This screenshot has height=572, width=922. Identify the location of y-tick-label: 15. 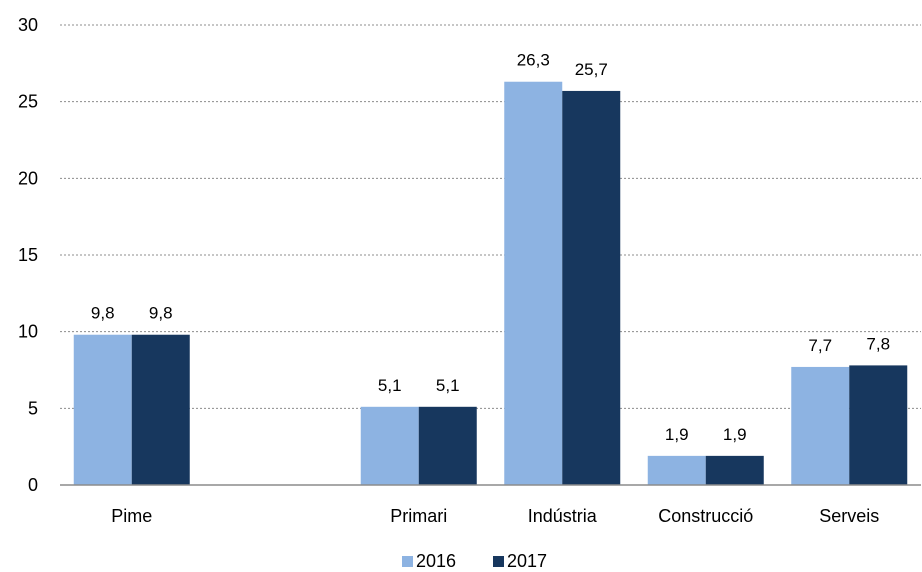
(28, 255).